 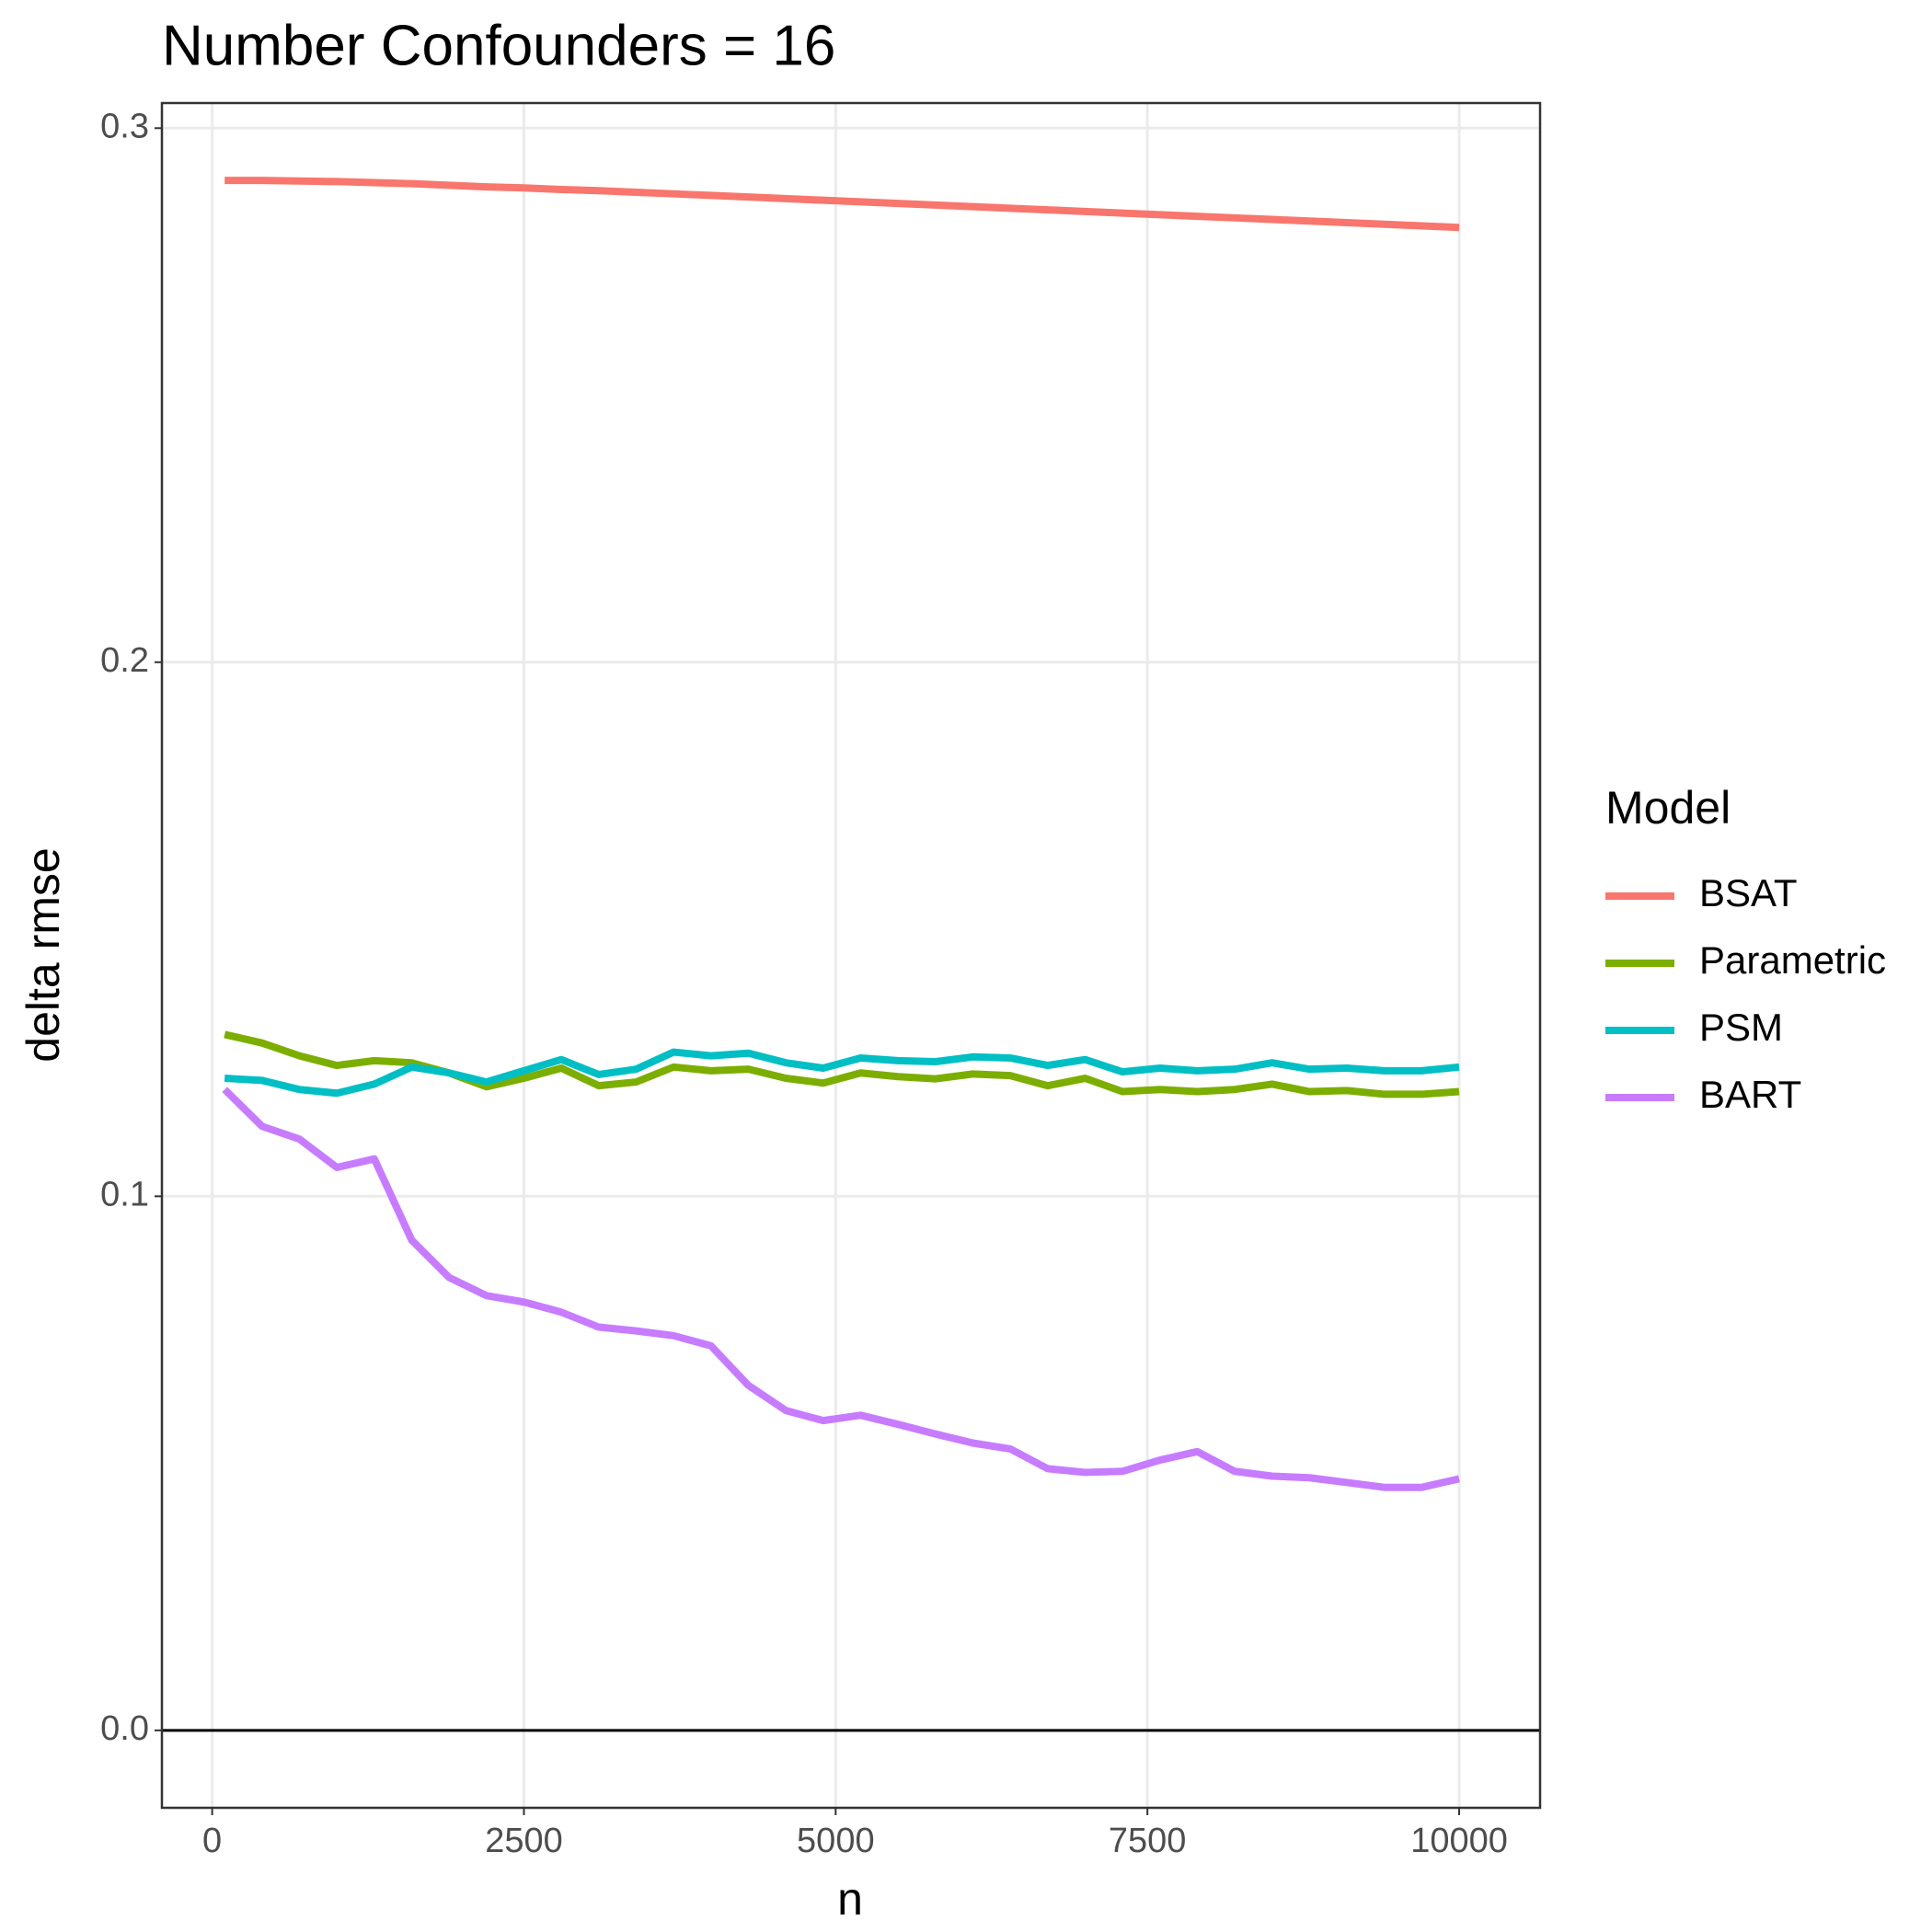 I want to click on x-tick-label: 2500, so click(x=524, y=1841).